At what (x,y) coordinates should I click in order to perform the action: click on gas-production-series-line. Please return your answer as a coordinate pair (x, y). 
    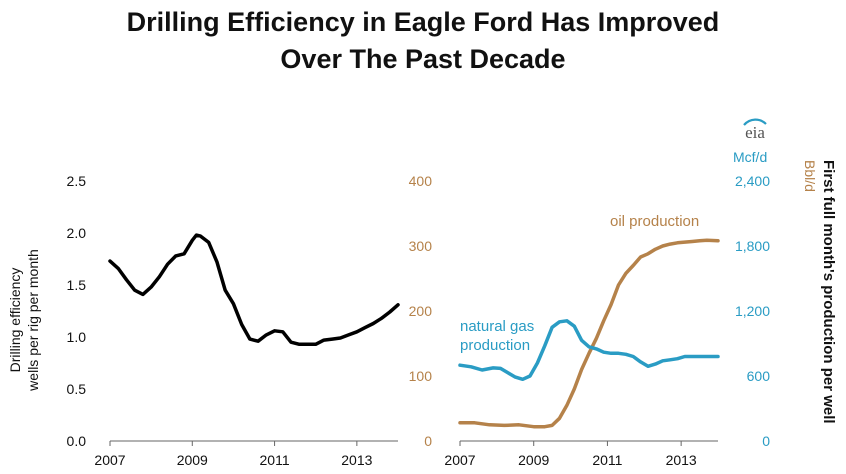
    Looking at the image, I should click on (589, 350).